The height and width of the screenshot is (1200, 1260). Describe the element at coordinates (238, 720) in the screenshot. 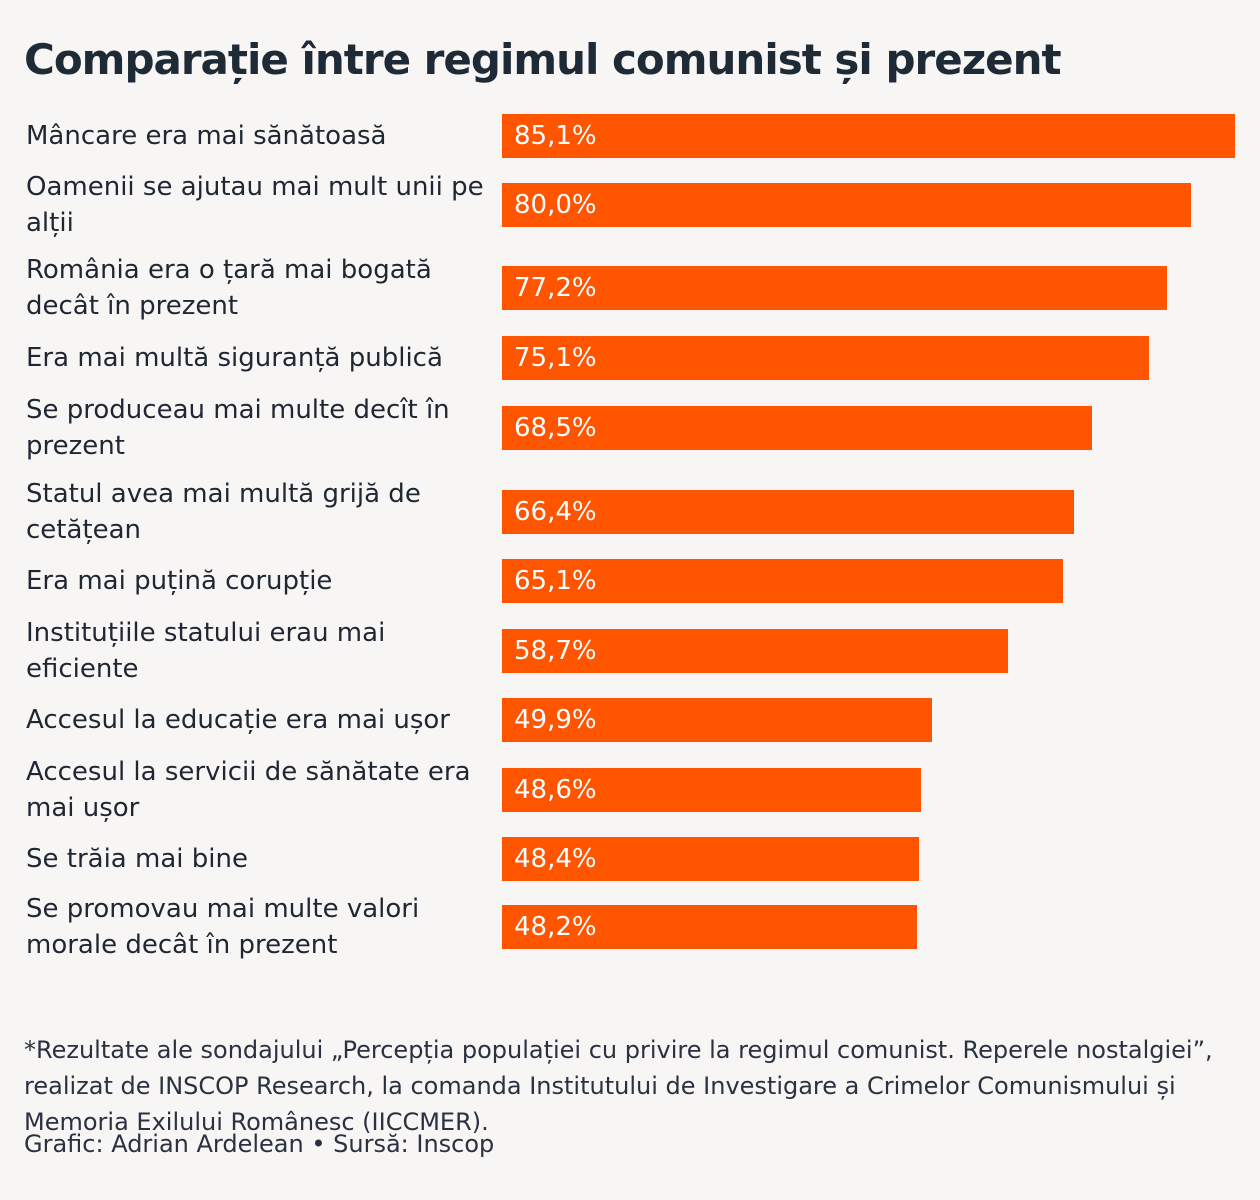

I see `category-label: Accesul la educație era mai ușor` at that location.